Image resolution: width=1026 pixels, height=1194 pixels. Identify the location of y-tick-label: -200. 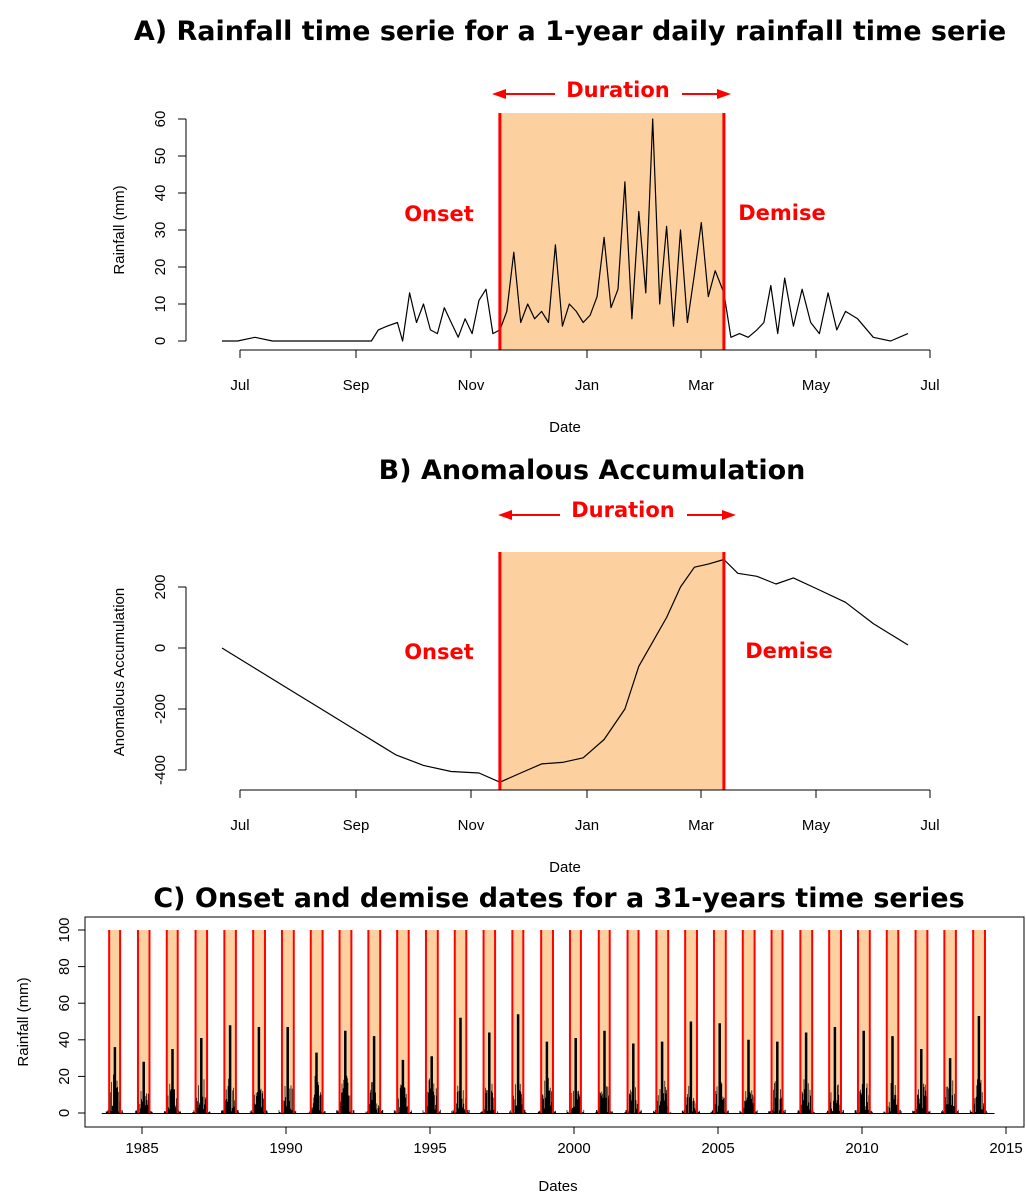
(160, 709).